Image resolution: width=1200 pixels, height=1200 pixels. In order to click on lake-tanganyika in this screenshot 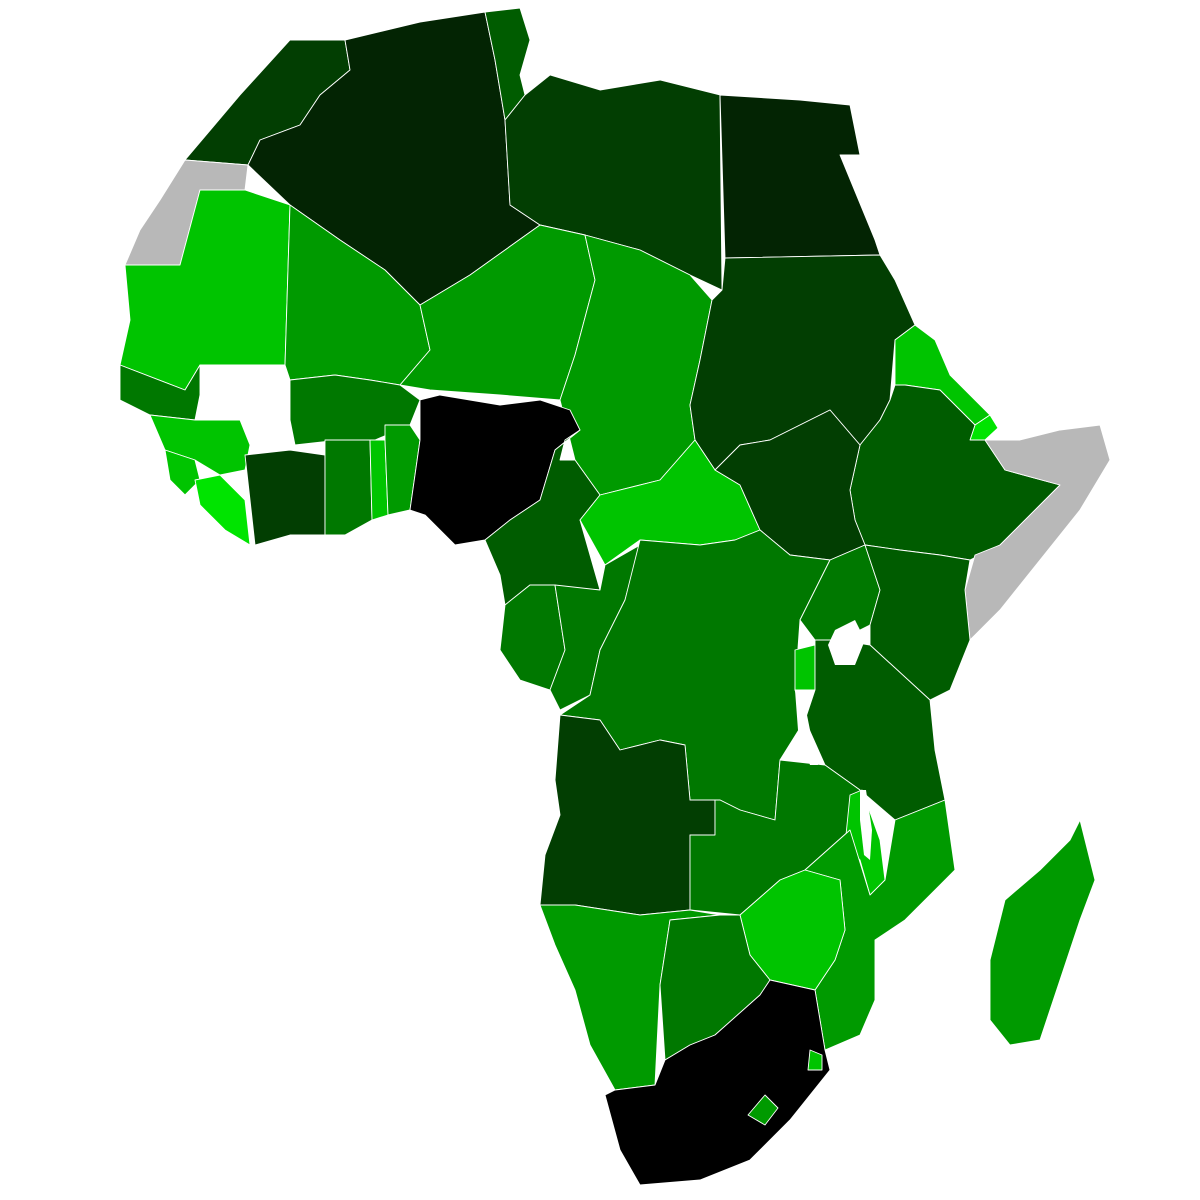, I will do `click(806, 727)`.